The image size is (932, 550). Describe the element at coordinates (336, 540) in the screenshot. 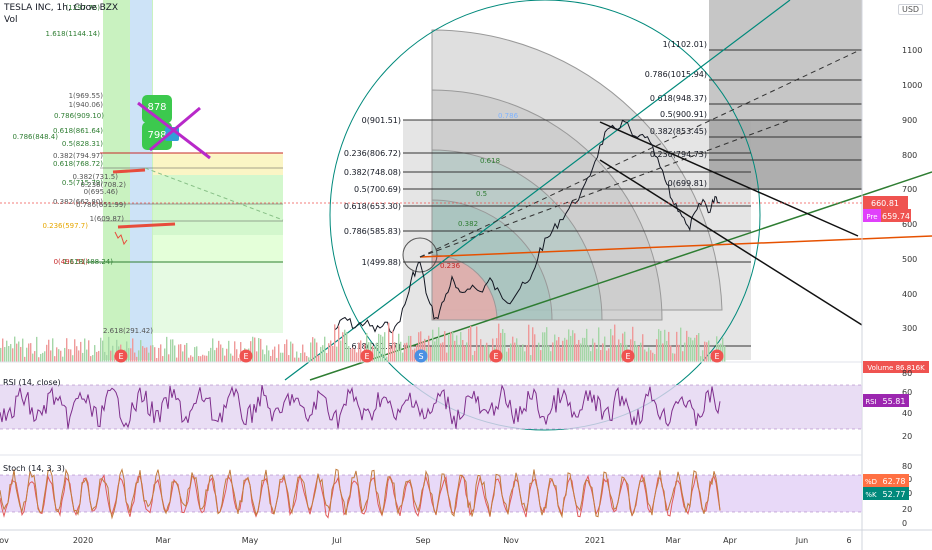

I see `time-axis-label: Jul` at that location.